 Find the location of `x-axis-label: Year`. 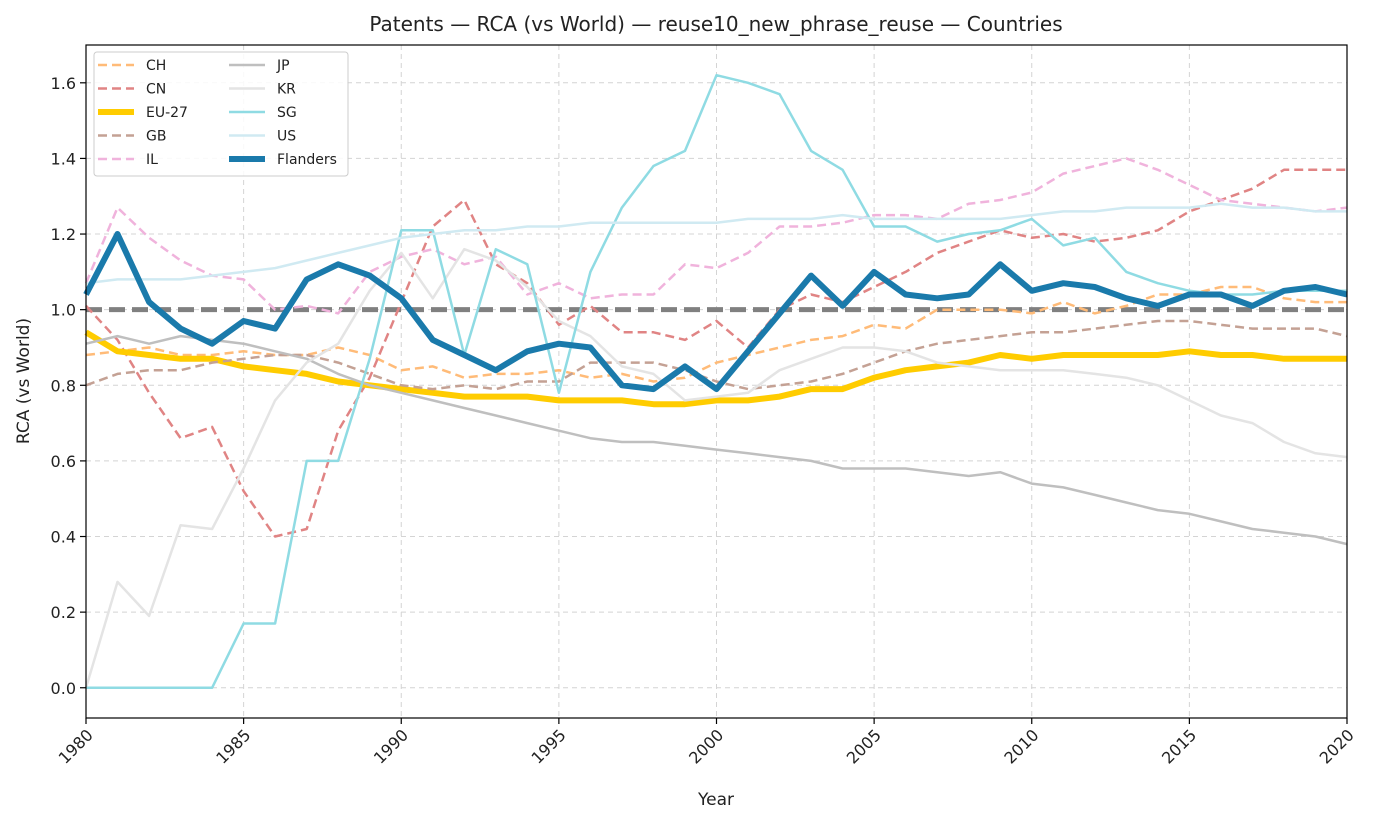

x-axis-label: Year is located at coordinates (715, 800).